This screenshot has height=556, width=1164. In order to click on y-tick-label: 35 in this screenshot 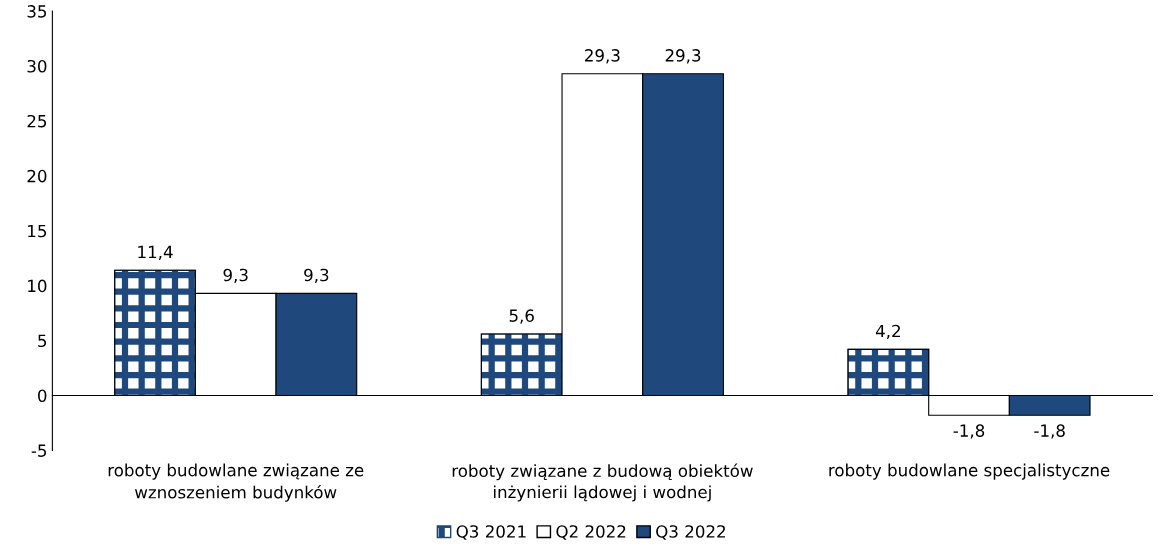, I will do `click(37, 11)`.